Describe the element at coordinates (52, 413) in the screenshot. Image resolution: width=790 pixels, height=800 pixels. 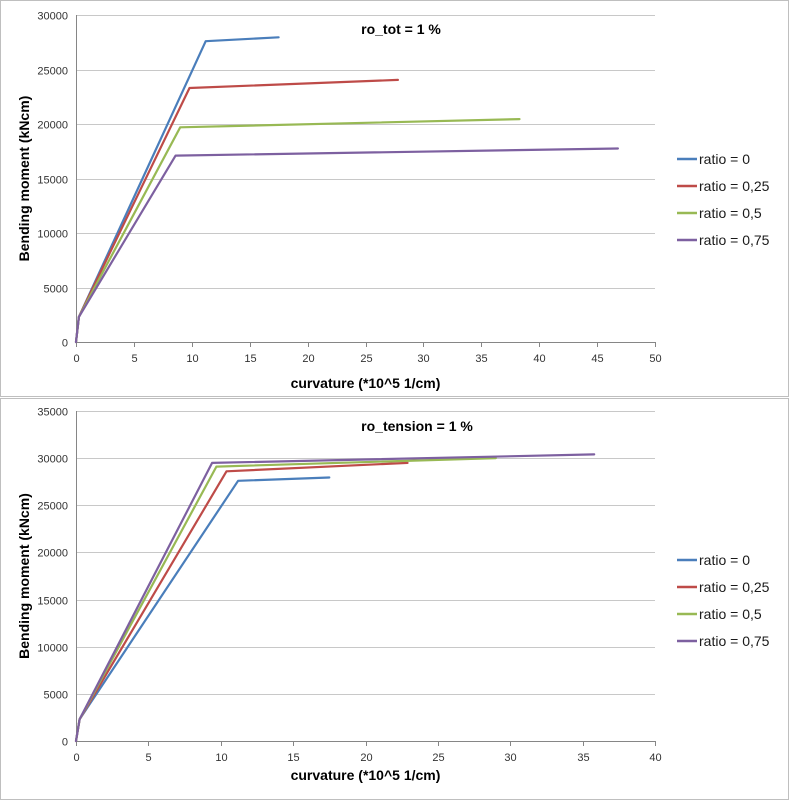
I see `y-tick-label: 35000` at that location.